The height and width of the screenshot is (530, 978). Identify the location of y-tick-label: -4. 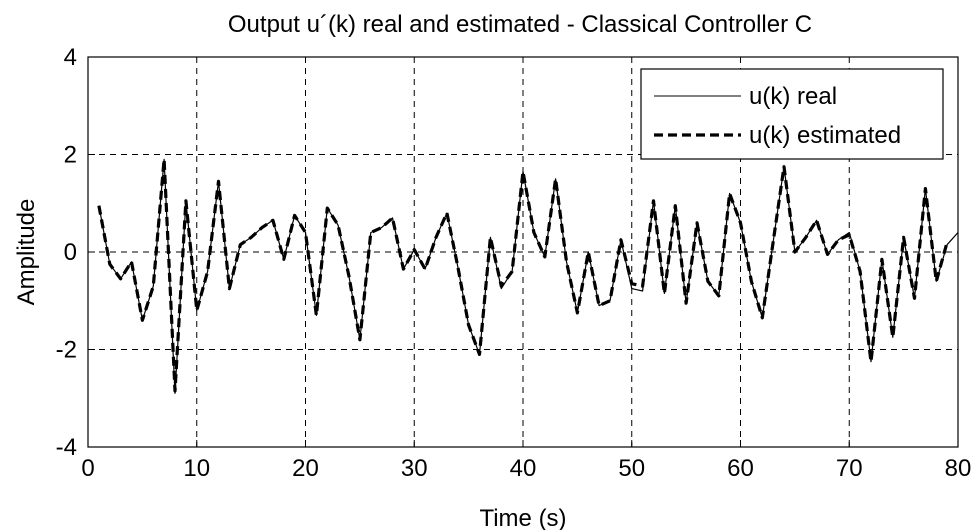
(66, 447).